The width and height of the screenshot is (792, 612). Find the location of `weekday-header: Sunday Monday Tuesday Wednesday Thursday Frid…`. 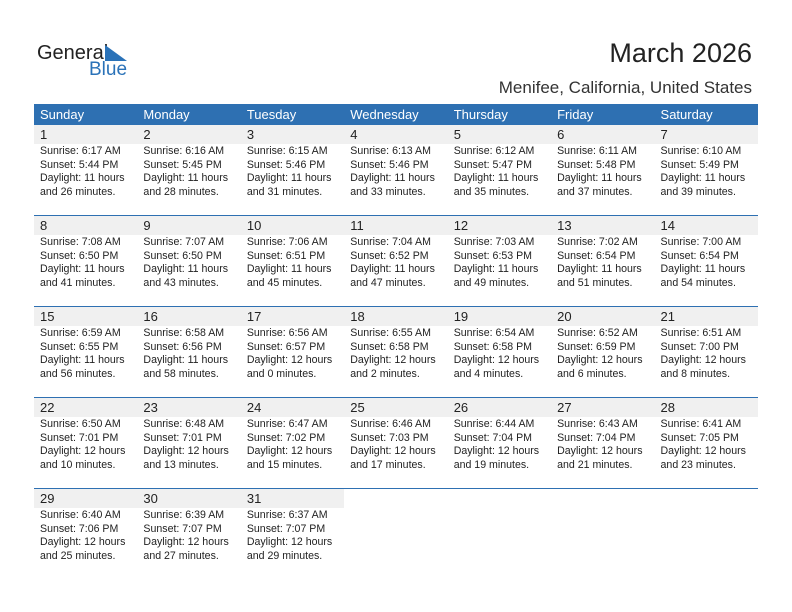

weekday-header: Sunday Monday Tuesday Wednesday Thursday Frid… is located at coordinates (396, 114).